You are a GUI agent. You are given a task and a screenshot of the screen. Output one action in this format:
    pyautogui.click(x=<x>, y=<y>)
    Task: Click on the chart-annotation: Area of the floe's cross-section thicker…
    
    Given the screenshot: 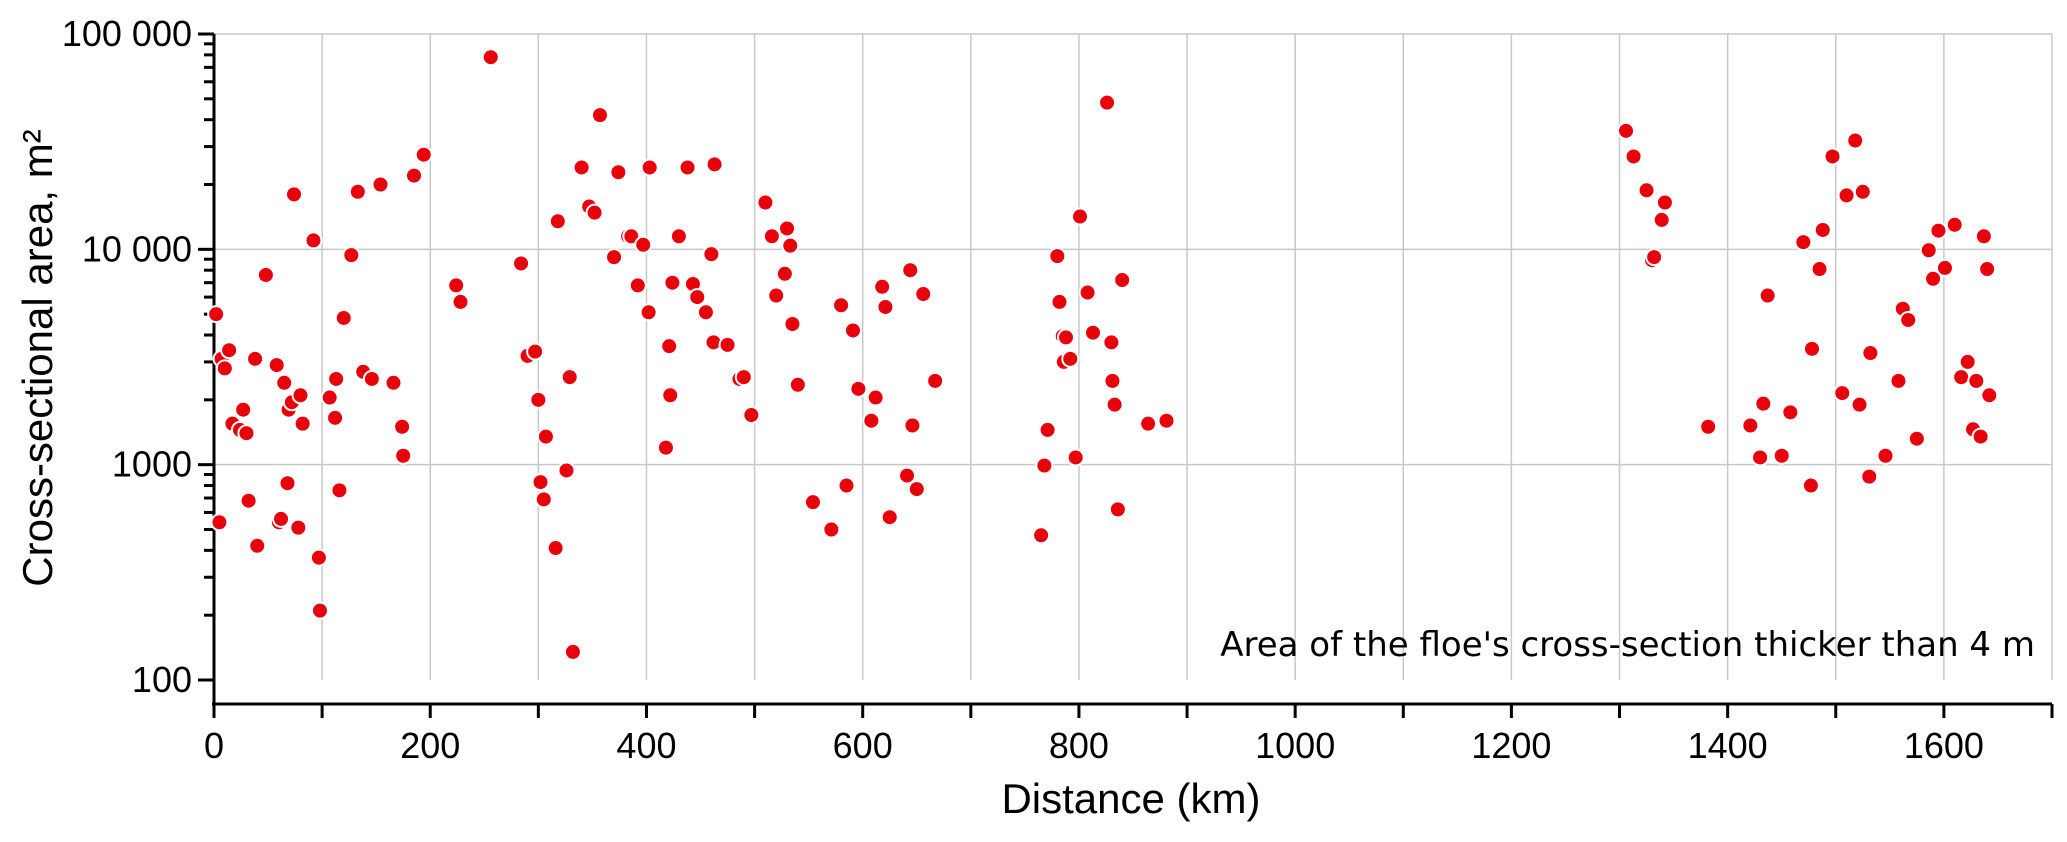 What is the action you would take?
    pyautogui.click(x=1627, y=645)
    